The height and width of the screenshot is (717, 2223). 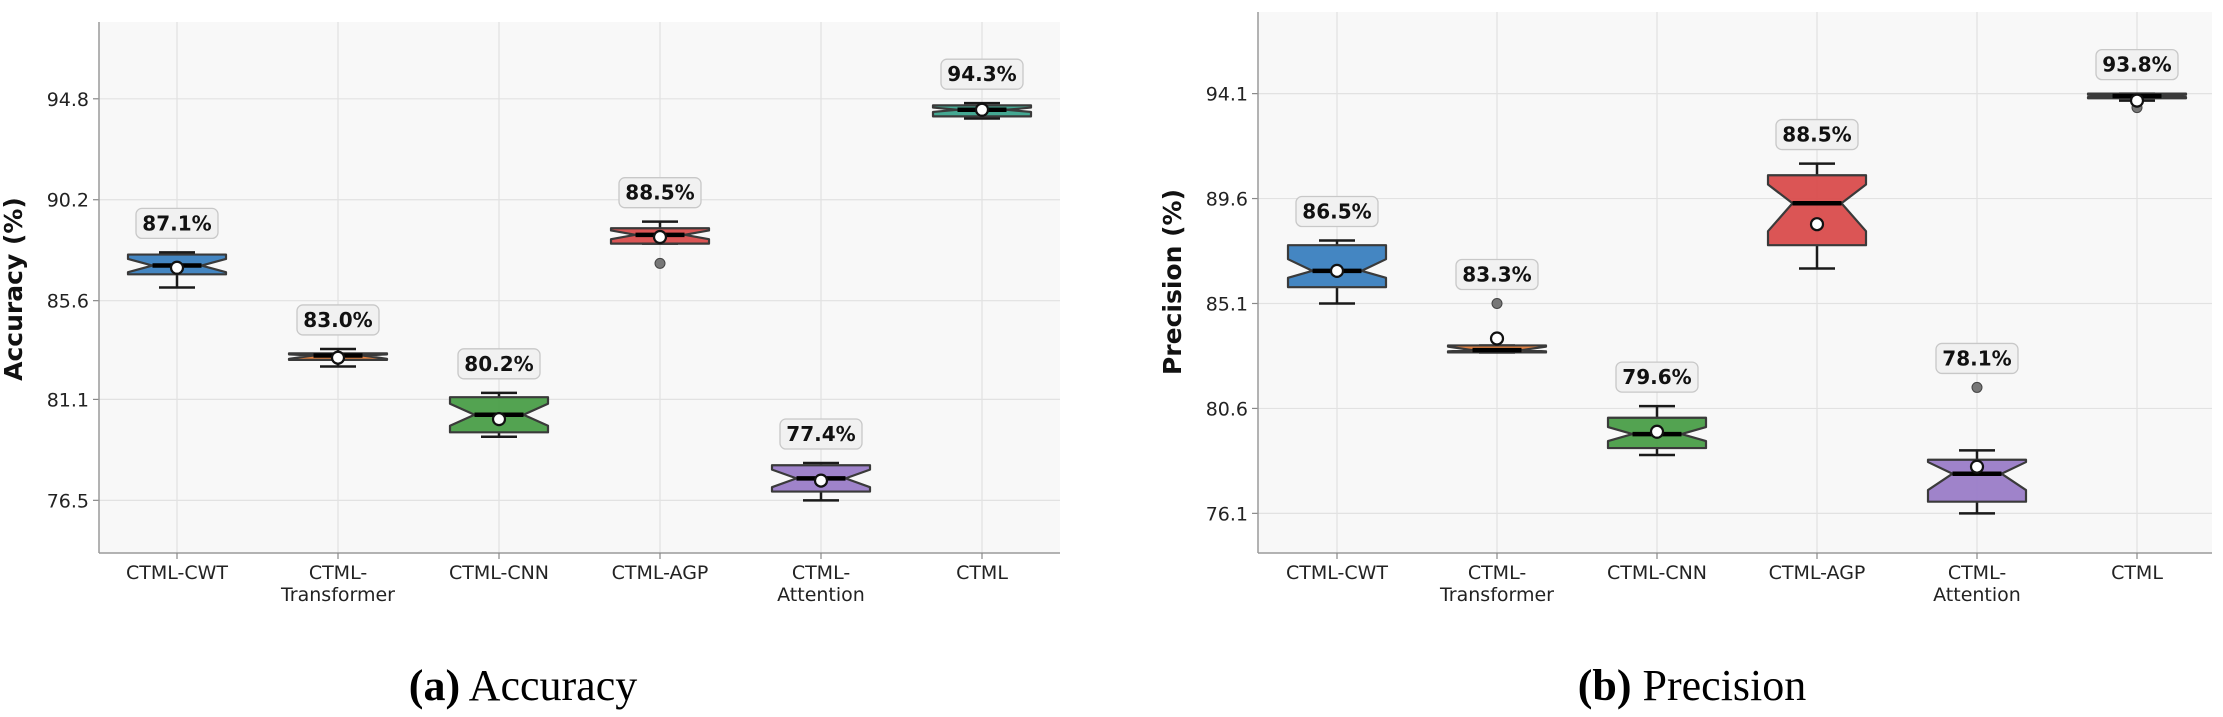 What do you see at coordinates (1227, 95) in the screenshot?
I see `y-tick-label: 94.1` at bounding box center [1227, 95].